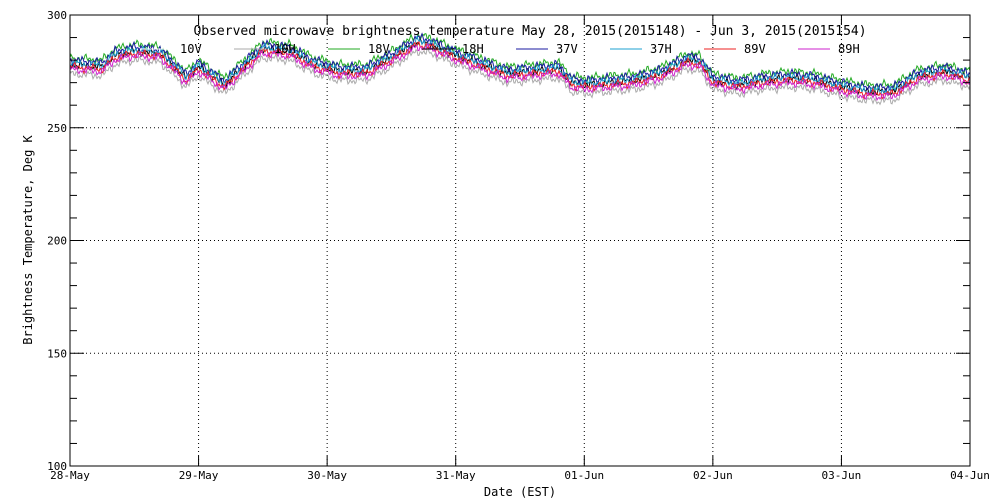 The width and height of the screenshot is (1000, 500). I want to click on legend-label-10h: 10H, so click(285, 49).